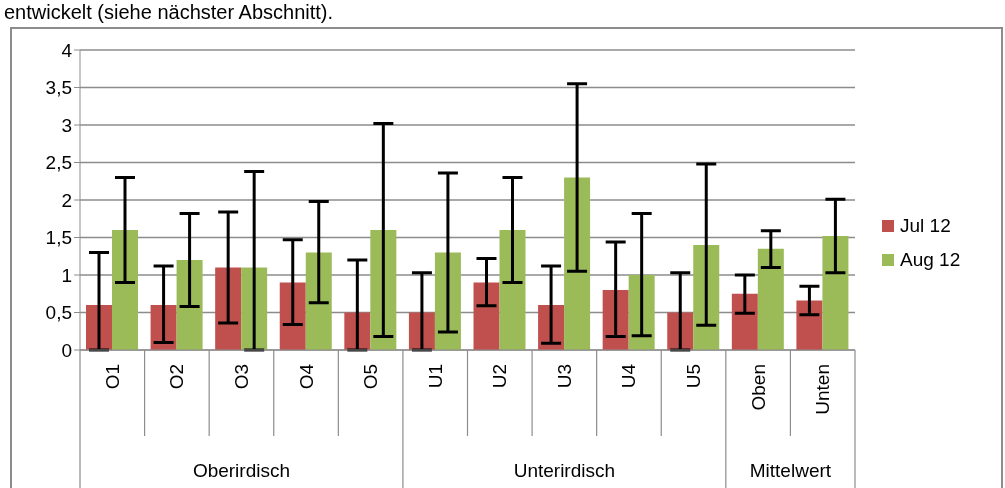 Image resolution: width=1005 pixels, height=488 pixels. What do you see at coordinates (371, 377) in the screenshot?
I see `x-tick-label: O5` at bounding box center [371, 377].